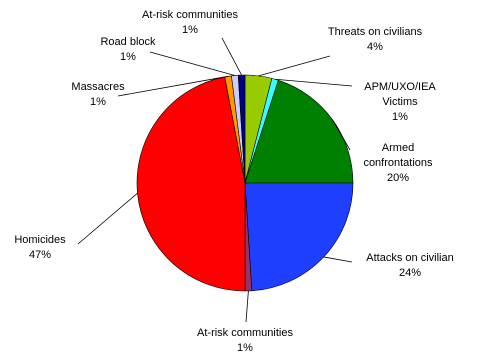  I want to click on slice-label: Armed confrontations 20%, so click(398, 163).